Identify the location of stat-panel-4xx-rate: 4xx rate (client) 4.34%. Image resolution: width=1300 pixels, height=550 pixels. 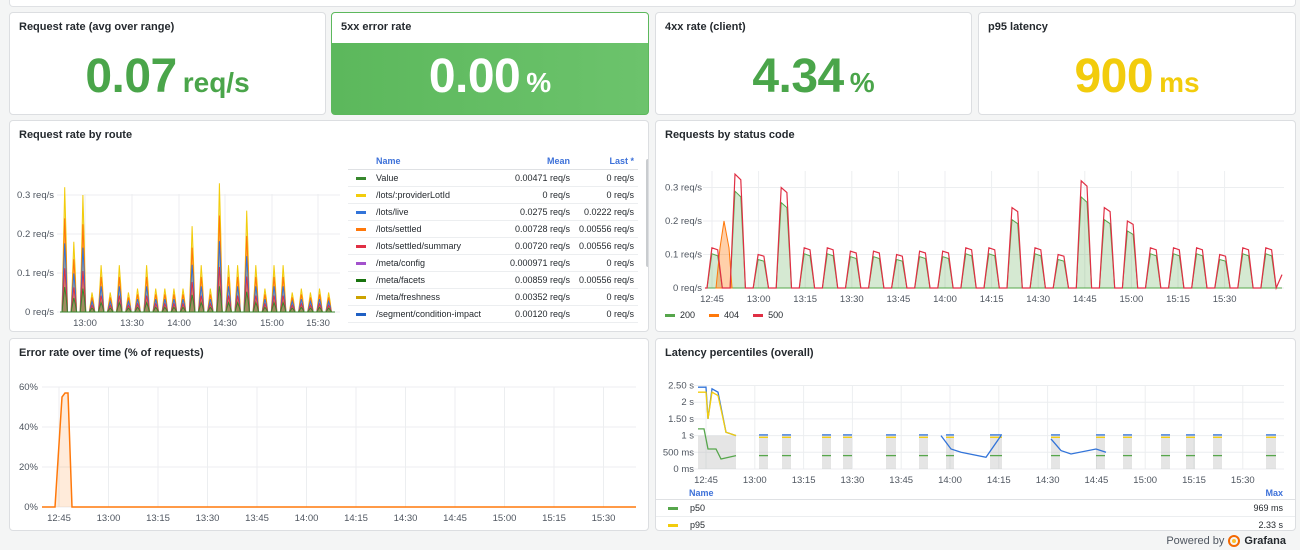
(813, 63).